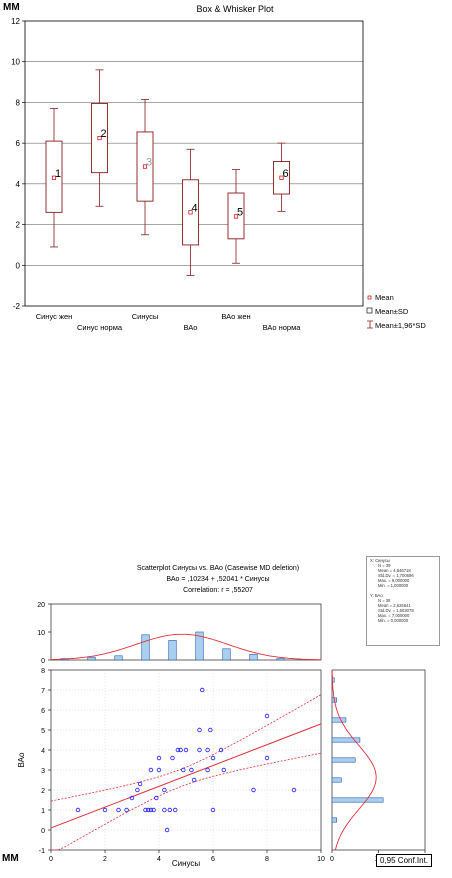 Image resolution: width=452 pixels, height=878 pixels. Describe the element at coordinates (15, 62) in the screenshot. I see `y-tick-label: 10` at that location.